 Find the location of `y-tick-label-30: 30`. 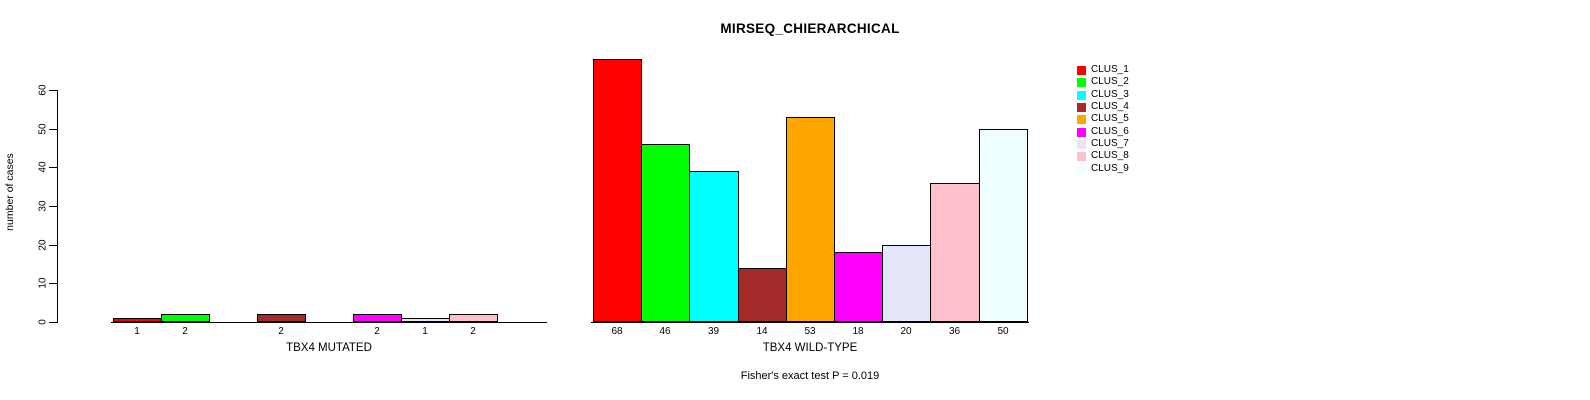

y-tick-label-30: 30 is located at coordinates (43, 206).